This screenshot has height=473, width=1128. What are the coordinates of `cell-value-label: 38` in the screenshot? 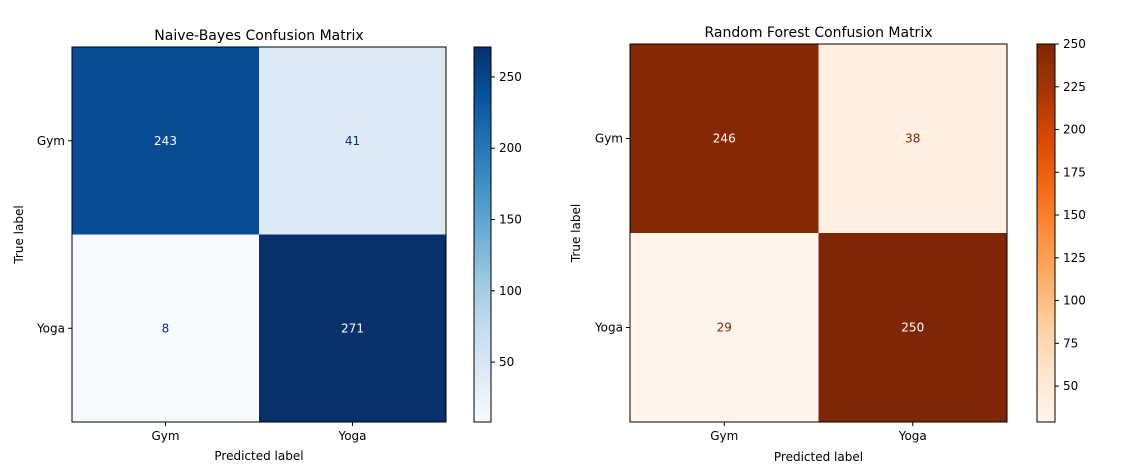 It's located at (912, 139).